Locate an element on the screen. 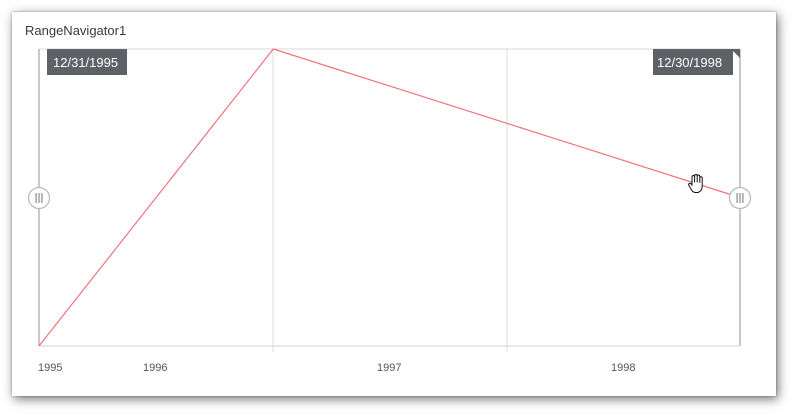 The image size is (809, 417). left-grip-icon is located at coordinates (36, 198).